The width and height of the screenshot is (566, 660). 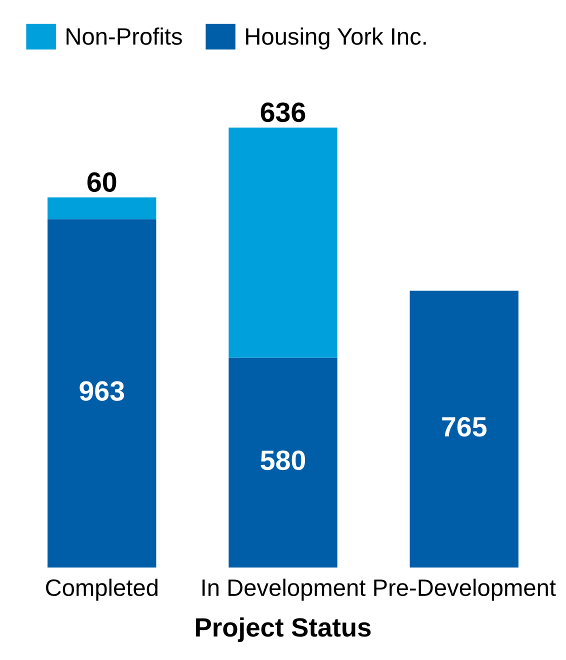 What do you see at coordinates (283, 629) in the screenshot?
I see `x-axis-title: Project Status` at bounding box center [283, 629].